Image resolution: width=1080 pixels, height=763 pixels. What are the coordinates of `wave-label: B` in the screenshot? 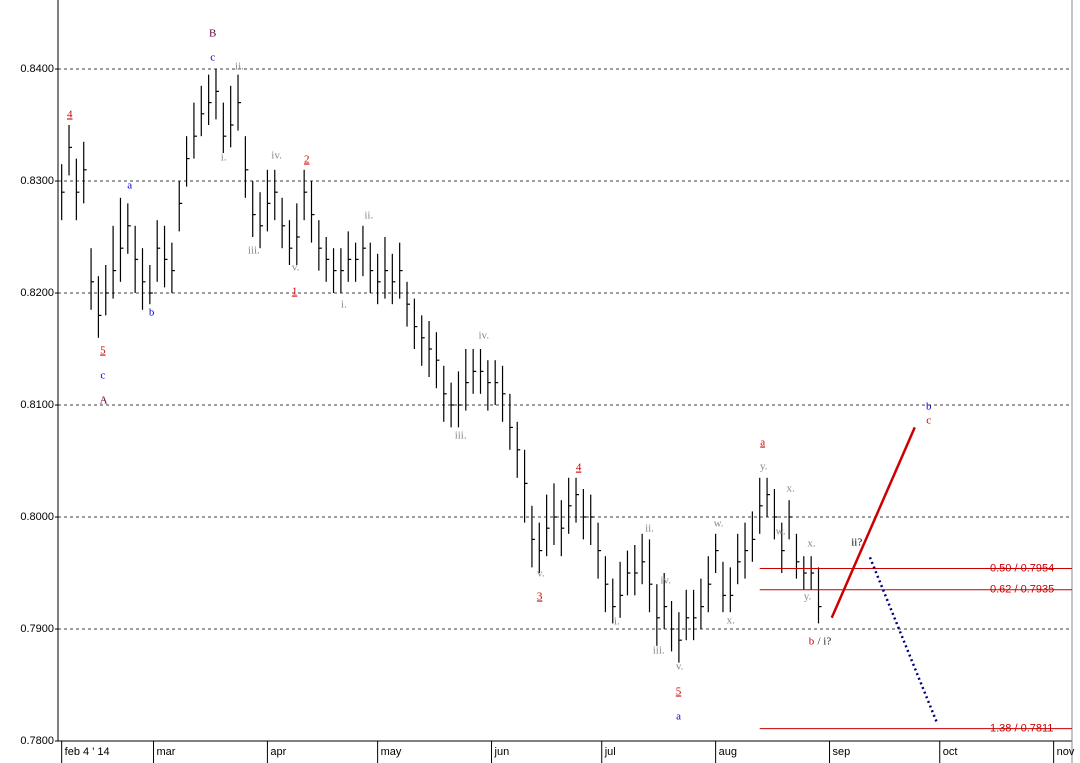 It's located at (212, 33).